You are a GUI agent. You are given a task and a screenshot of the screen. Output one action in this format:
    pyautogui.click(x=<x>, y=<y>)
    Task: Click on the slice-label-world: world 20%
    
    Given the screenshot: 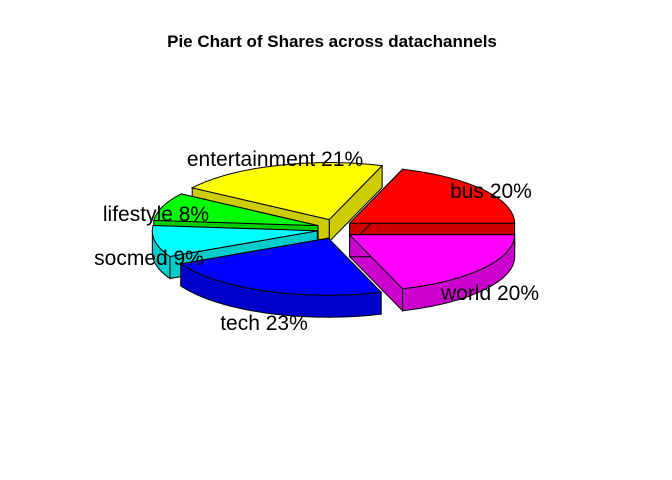 What is the action you would take?
    pyautogui.click(x=489, y=293)
    